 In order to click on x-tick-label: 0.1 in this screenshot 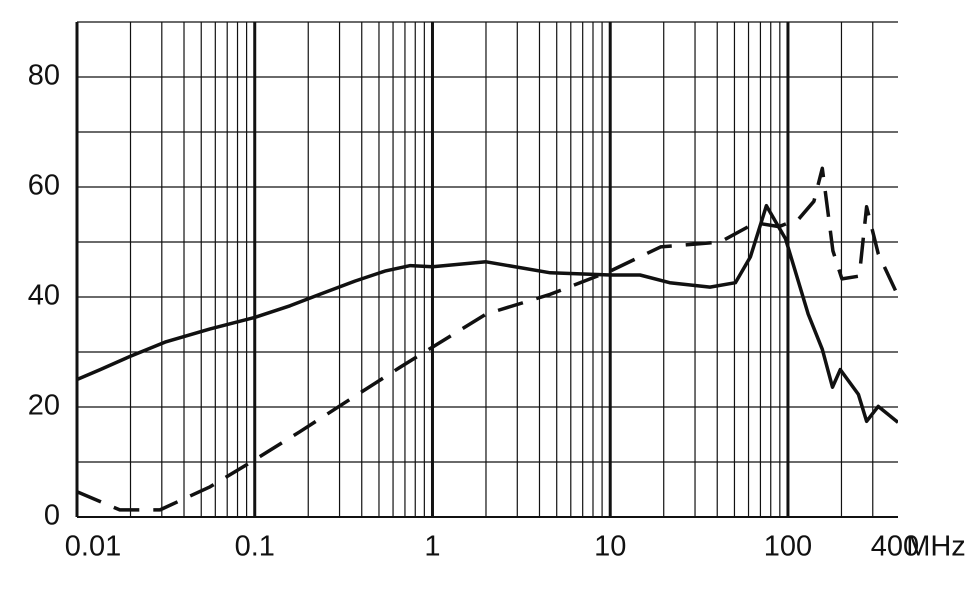, I will do `click(255, 547)`.